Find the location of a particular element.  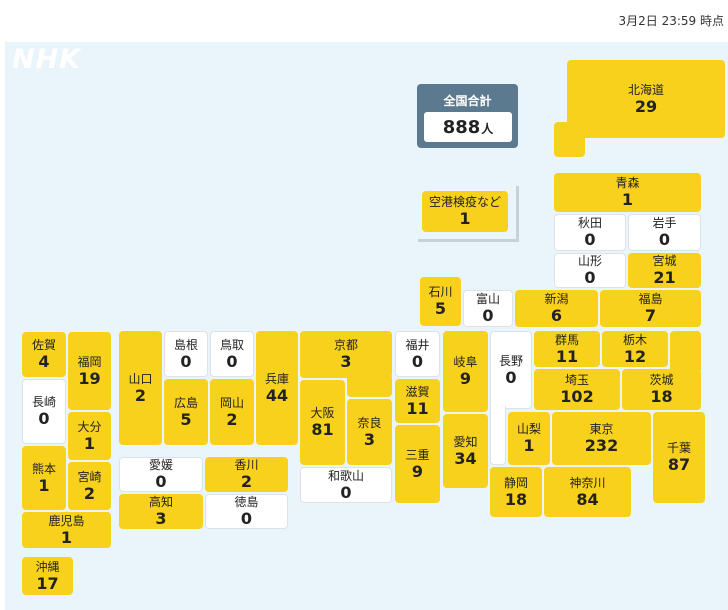

prefecture-cell-saitama: 埼玉 102 is located at coordinates (577, 389).